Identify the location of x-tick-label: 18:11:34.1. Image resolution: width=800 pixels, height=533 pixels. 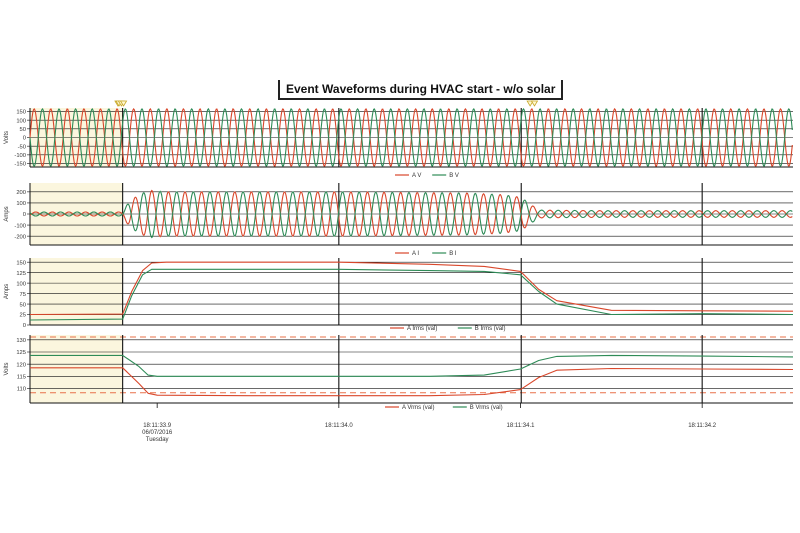
(521, 426).